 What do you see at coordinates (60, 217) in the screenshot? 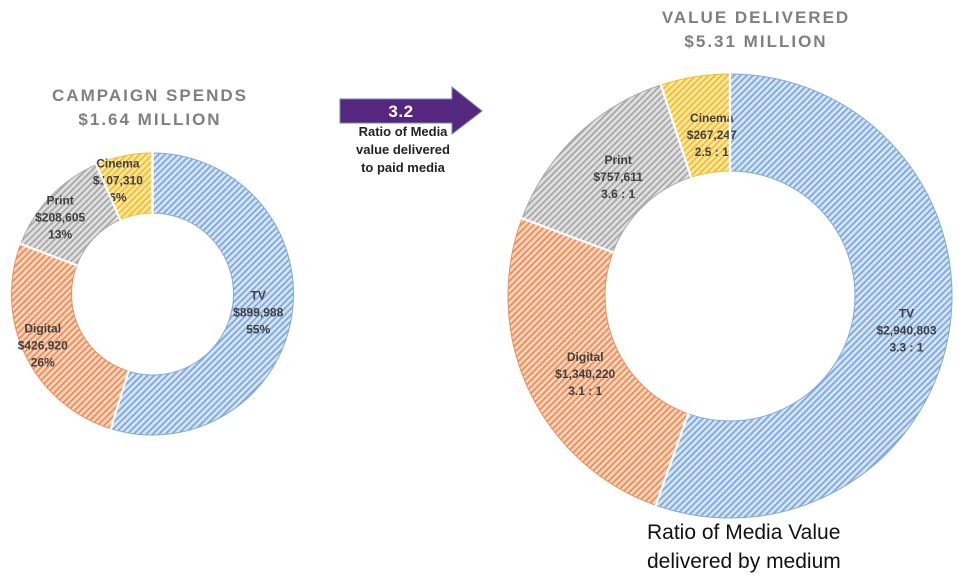
I see `campaign-spends-label-print: Print $208,605 13%` at bounding box center [60, 217].